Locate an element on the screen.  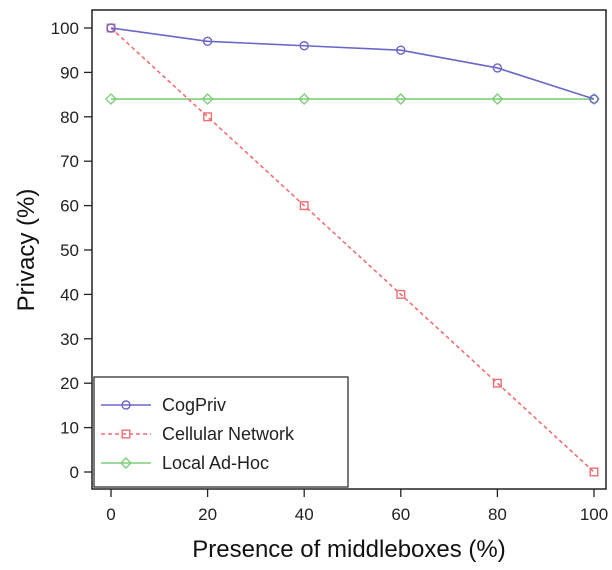
y-axis-title: Privacy (%) is located at coordinates (26, 250).